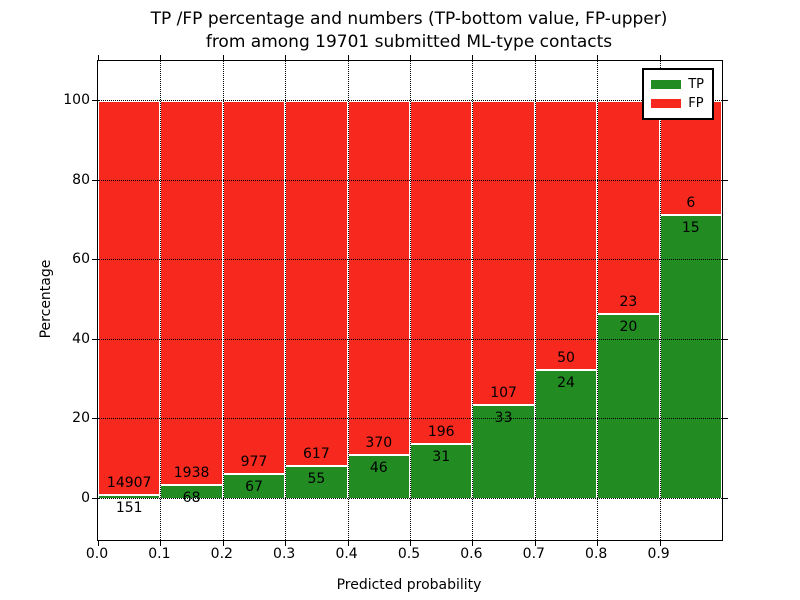 The width and height of the screenshot is (800, 600). Describe the element at coordinates (471, 554) in the screenshot. I see `x-tick-label: 0.6` at that location.